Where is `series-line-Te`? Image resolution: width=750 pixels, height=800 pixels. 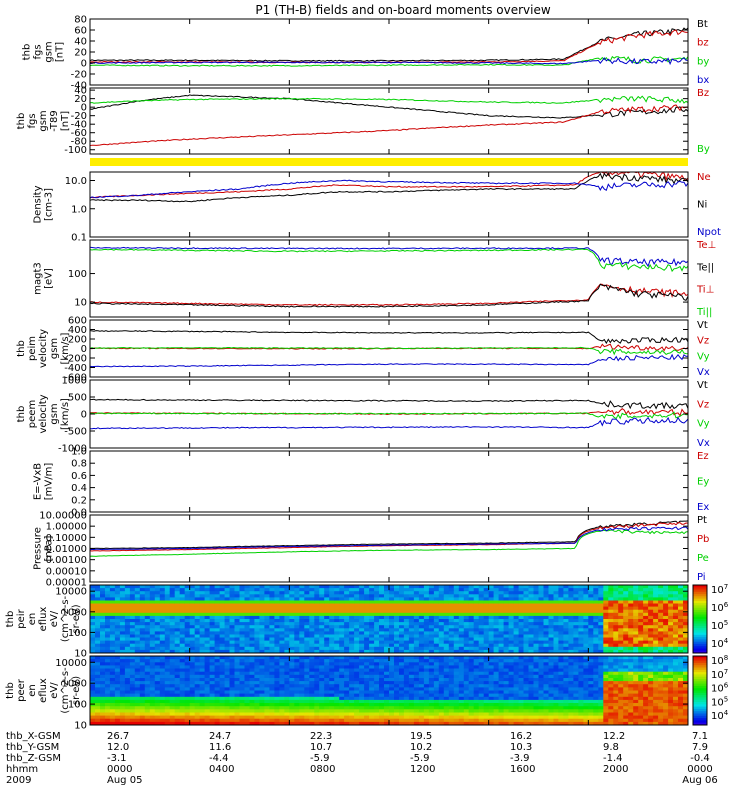
series-line-Te is located at coordinates (389, 294).